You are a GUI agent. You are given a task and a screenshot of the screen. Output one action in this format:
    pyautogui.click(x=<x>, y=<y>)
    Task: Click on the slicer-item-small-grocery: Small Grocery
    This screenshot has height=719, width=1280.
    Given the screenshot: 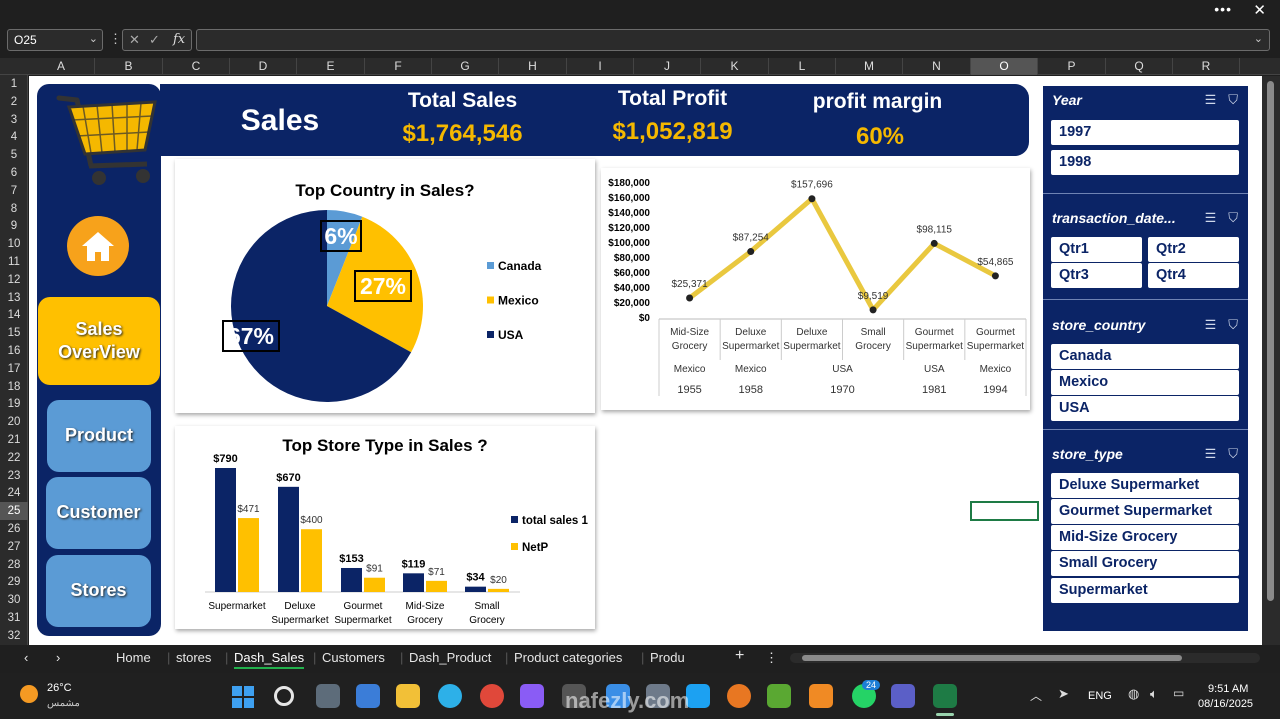 What is the action you would take?
    pyautogui.click(x=1145, y=563)
    